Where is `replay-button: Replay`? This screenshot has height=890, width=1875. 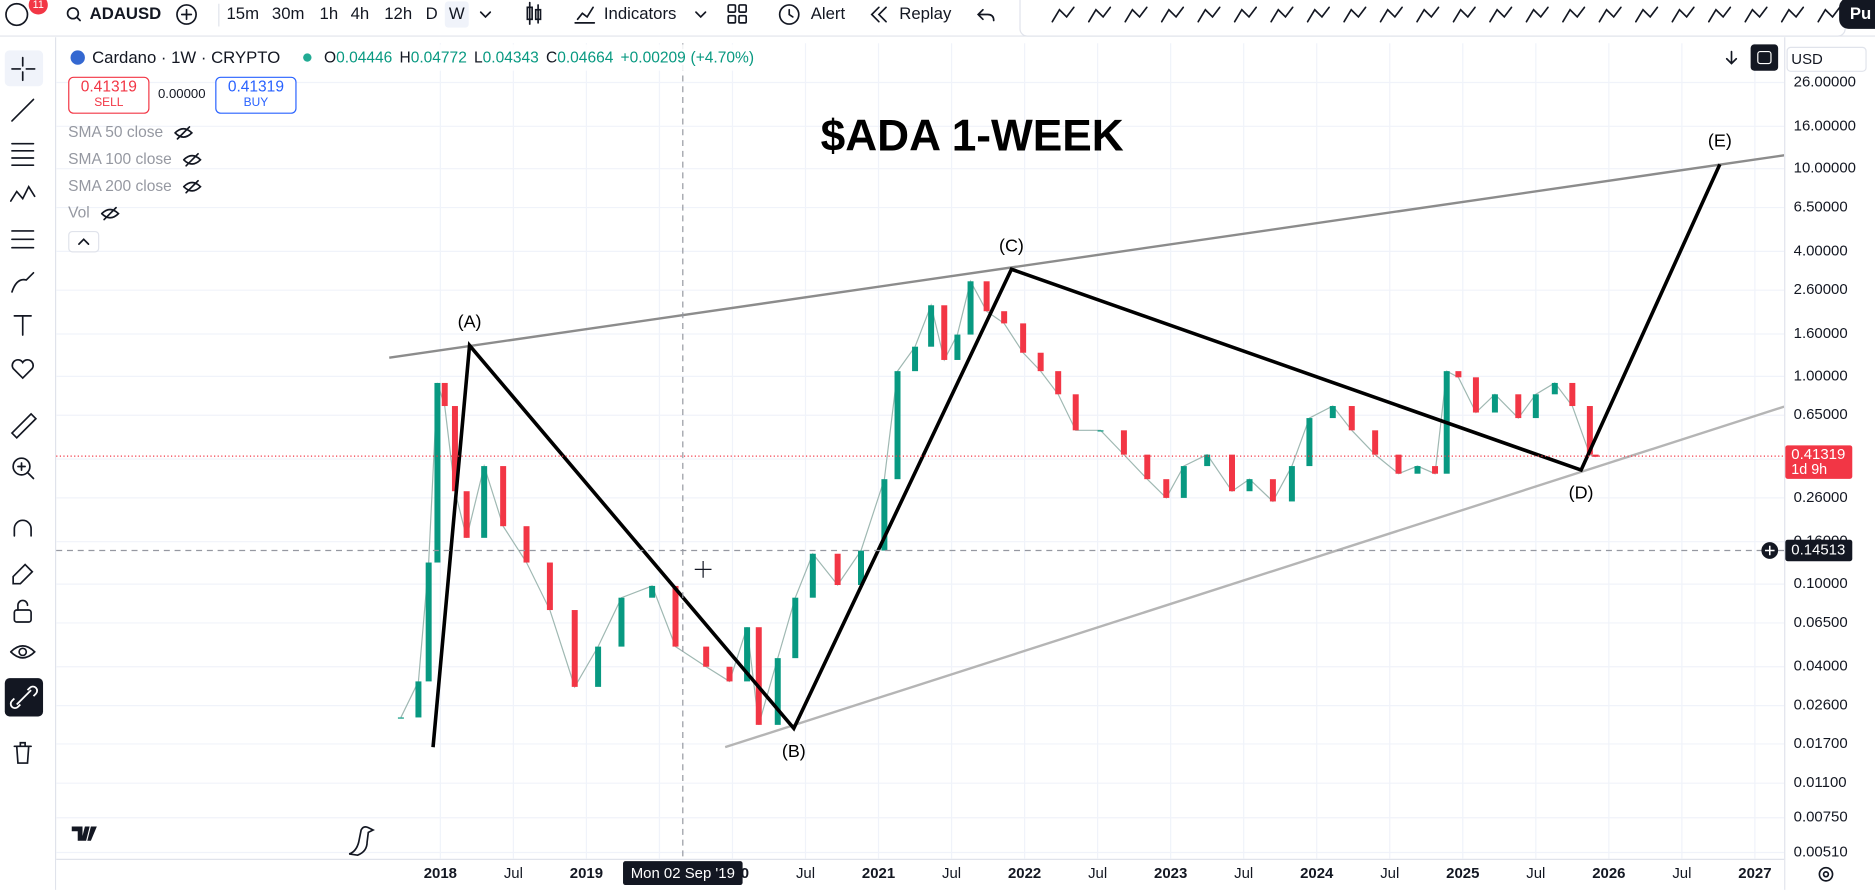
replay-button: Replay is located at coordinates (911, 13).